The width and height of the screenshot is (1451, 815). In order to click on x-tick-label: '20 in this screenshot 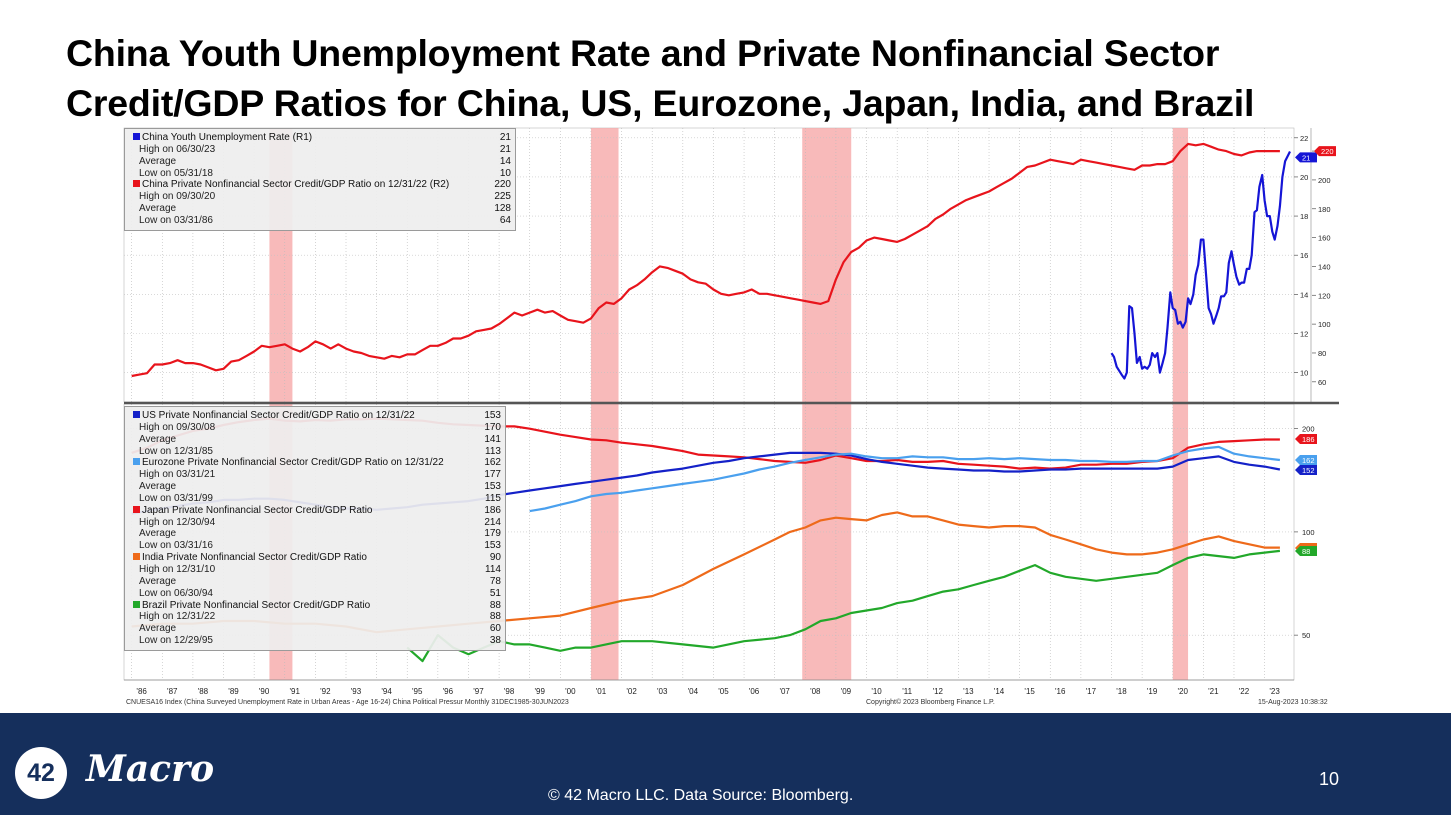, I will do `click(1183, 691)`.